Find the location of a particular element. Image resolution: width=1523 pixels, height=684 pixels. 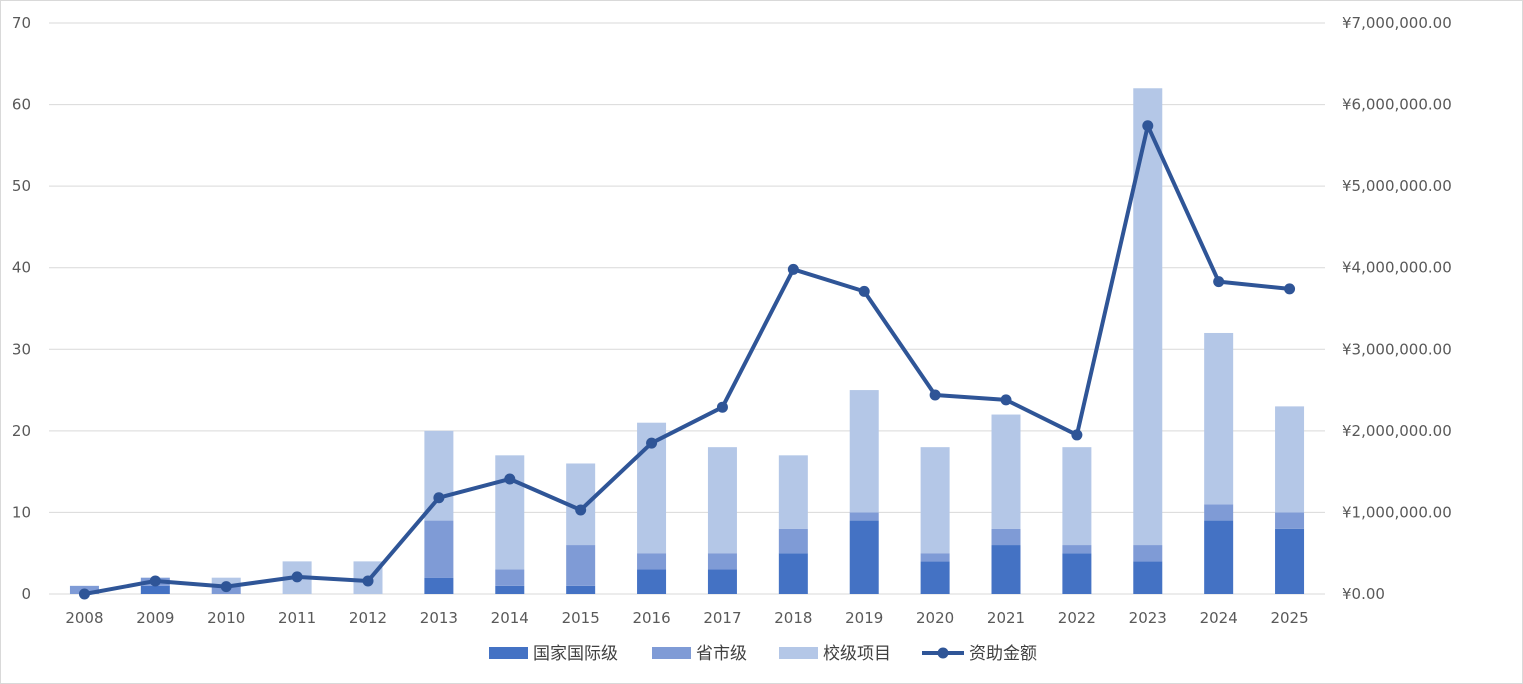

x-tick-label: 2012 is located at coordinates (368, 618).